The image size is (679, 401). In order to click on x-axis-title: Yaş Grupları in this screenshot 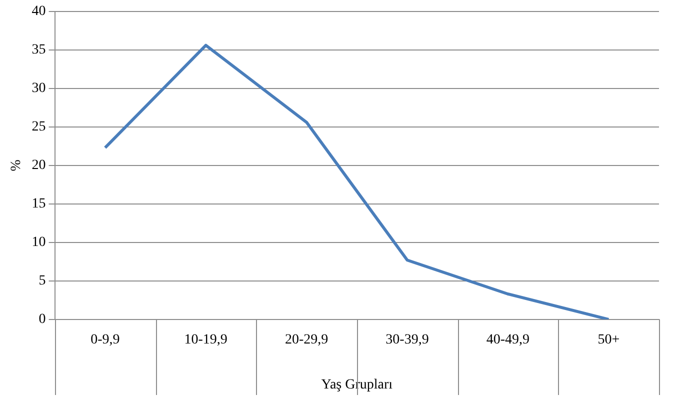, I will do `click(357, 384)`.